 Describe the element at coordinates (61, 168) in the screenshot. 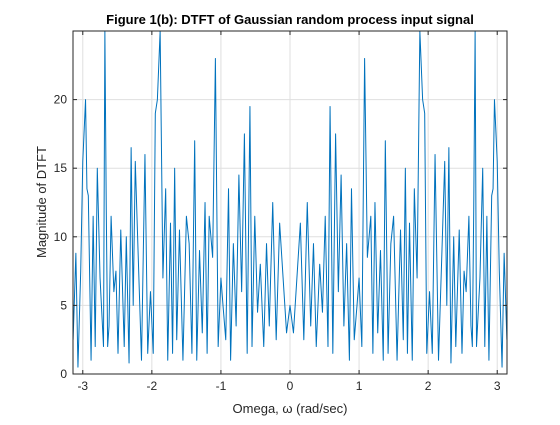

I see `y-tick-label: 15` at that location.